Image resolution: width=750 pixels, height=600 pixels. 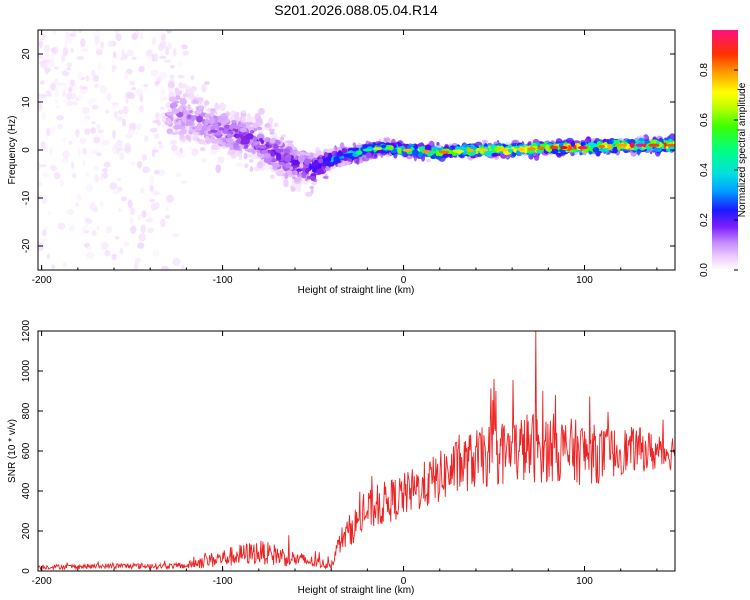 I want to click on snr-ylabel: SNR (10 * v/v), so click(x=12, y=451).